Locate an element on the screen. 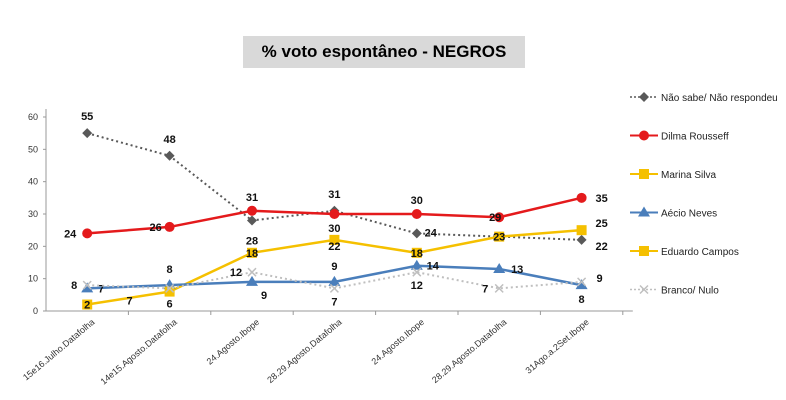  series-dilma-rousseff: 24 26 31 30 30 29 35 is located at coordinates (336, 216).